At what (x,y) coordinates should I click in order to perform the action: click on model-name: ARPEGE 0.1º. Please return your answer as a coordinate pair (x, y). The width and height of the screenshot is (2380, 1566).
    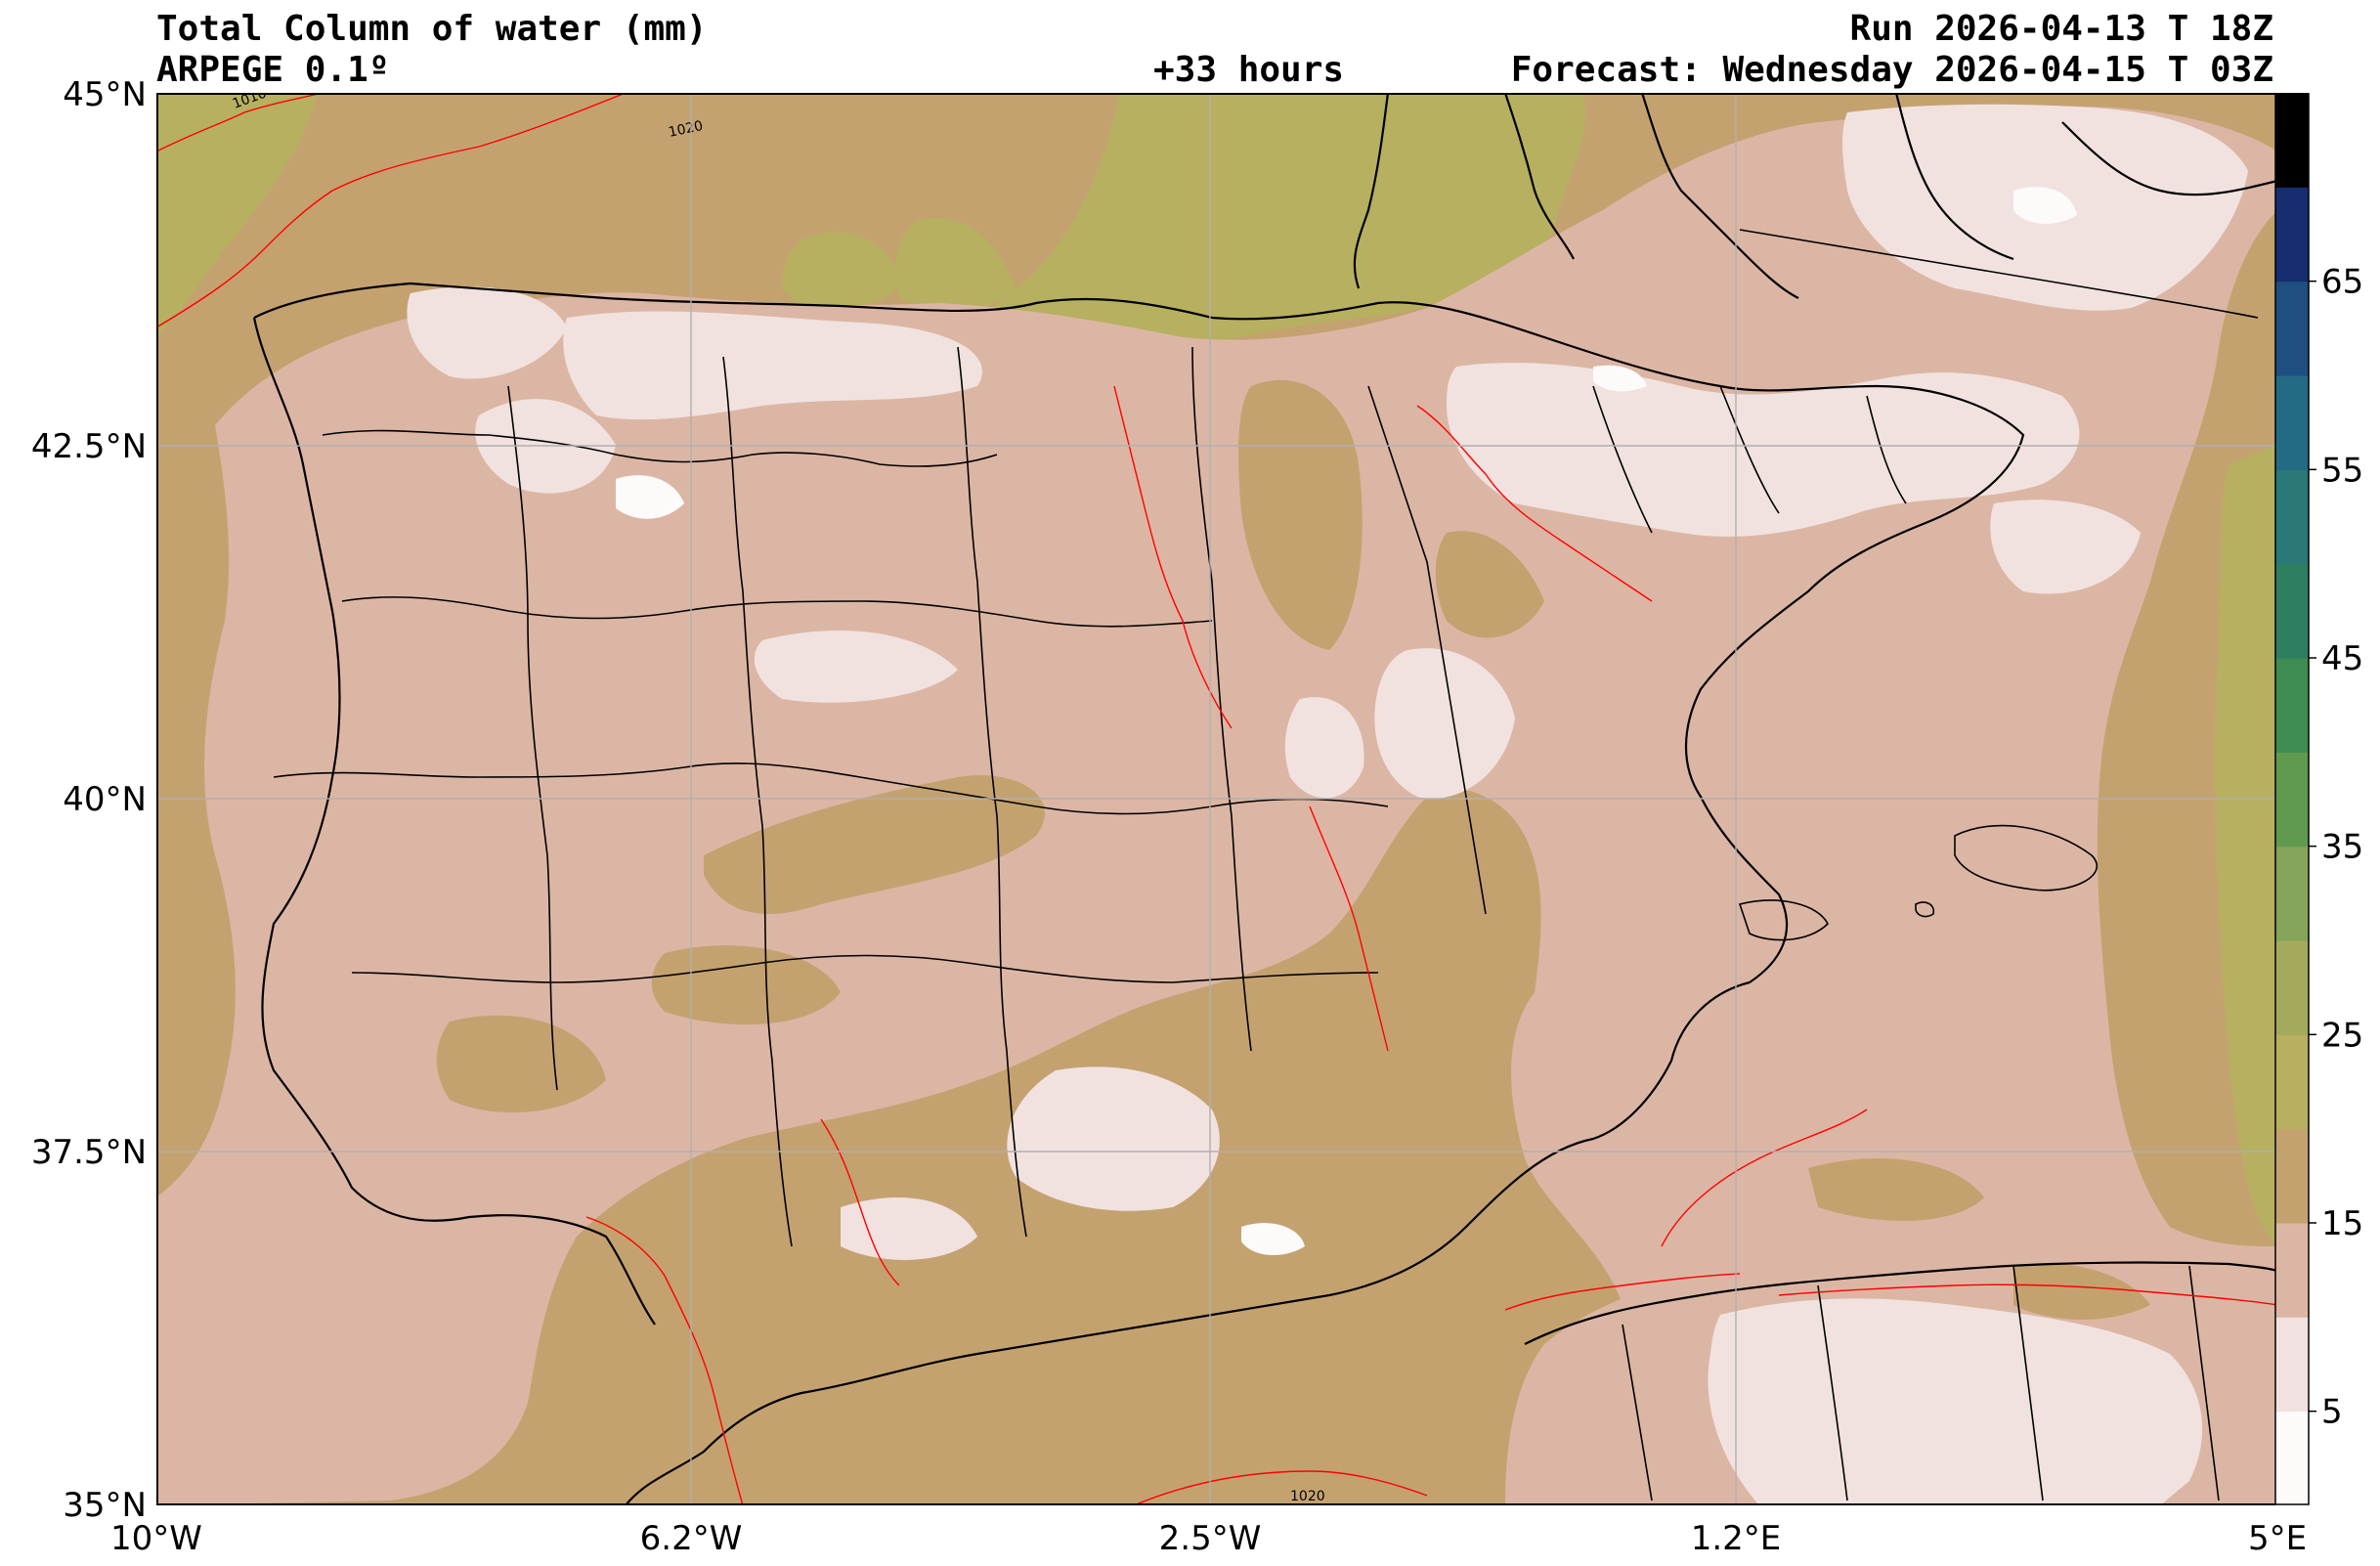
    Looking at the image, I should click on (273, 70).